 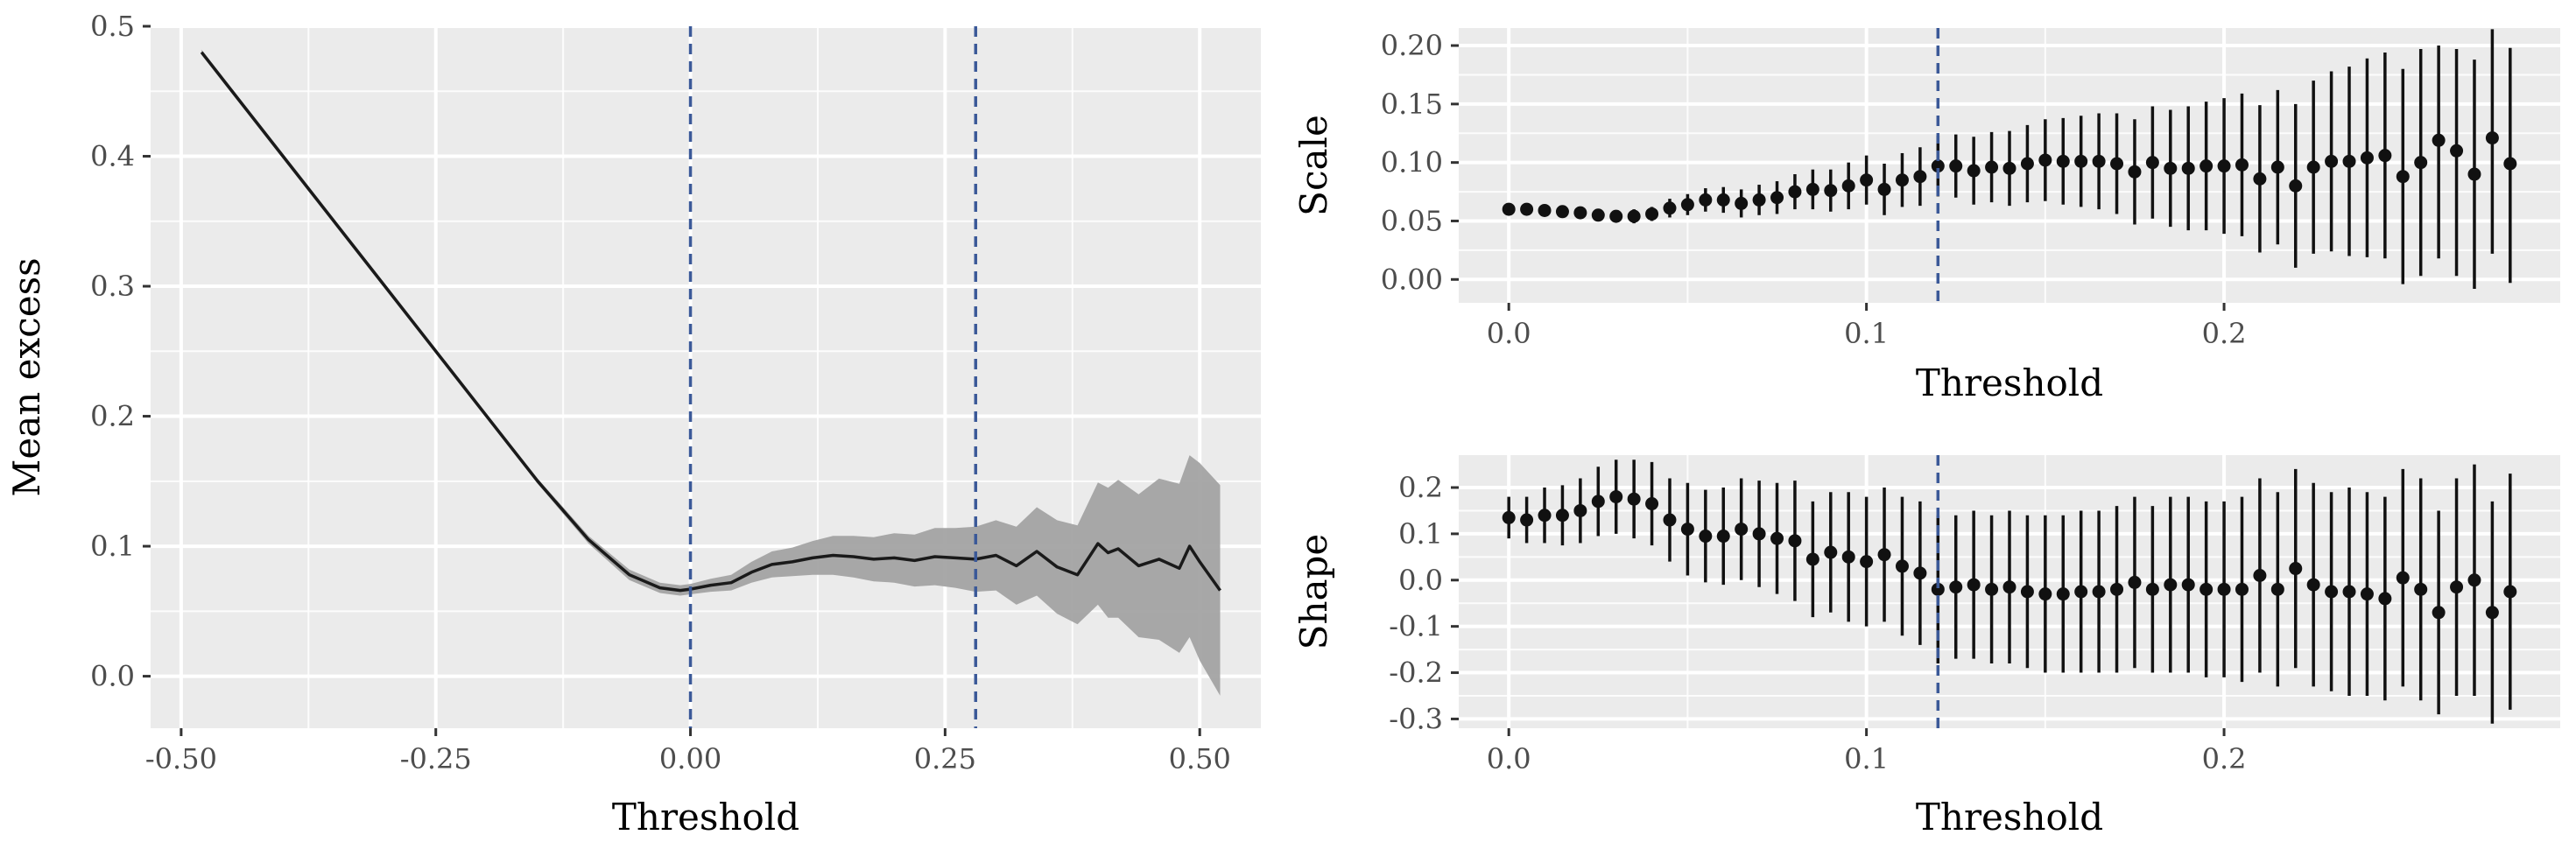 What do you see at coordinates (2009, 382) in the screenshot?
I see `scale-x-axis-title: Threshold` at bounding box center [2009, 382].